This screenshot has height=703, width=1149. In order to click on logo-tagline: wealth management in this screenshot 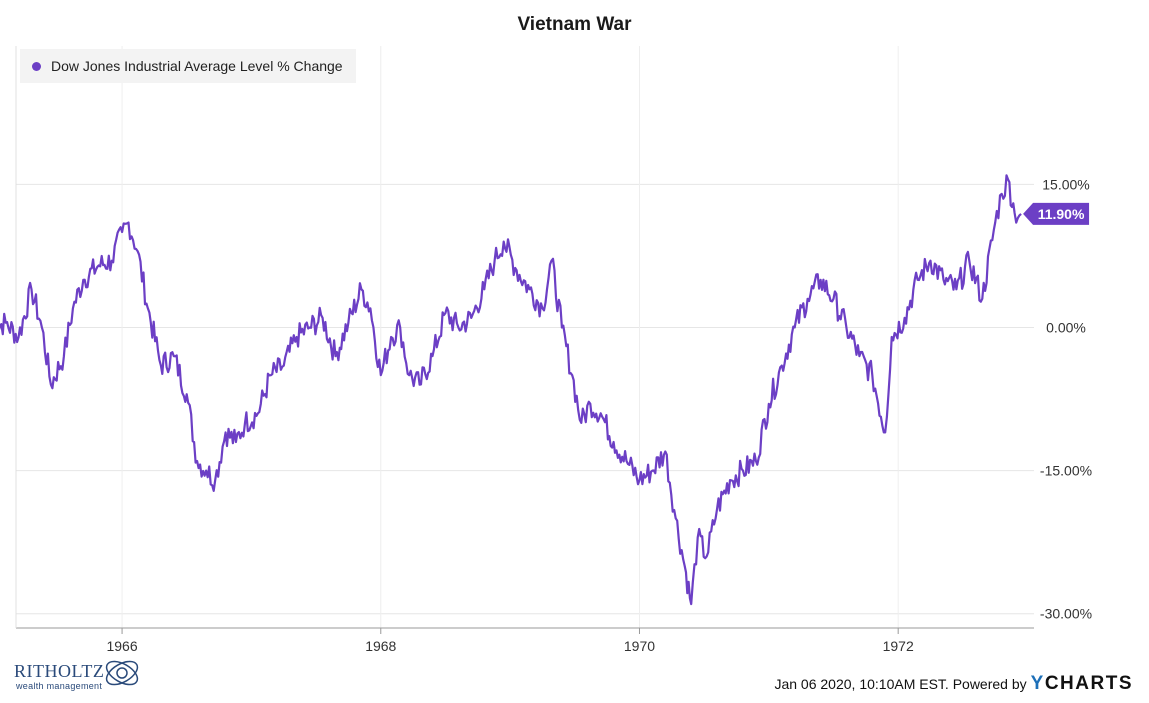, I will do `click(59, 686)`.